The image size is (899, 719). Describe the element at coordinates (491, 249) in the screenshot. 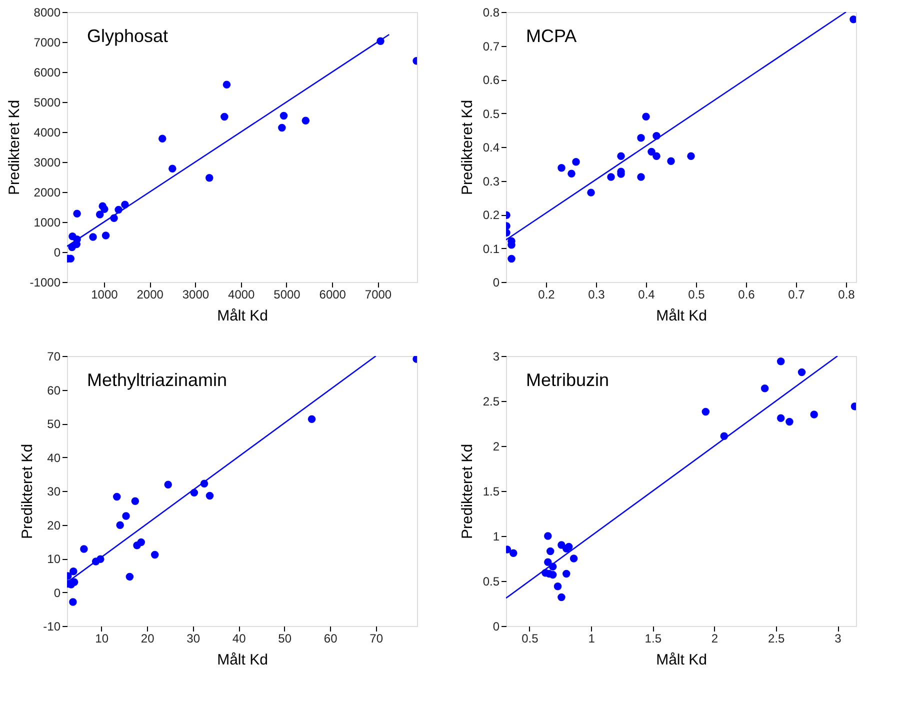

I see `y-tick-label: 0.1` at that location.